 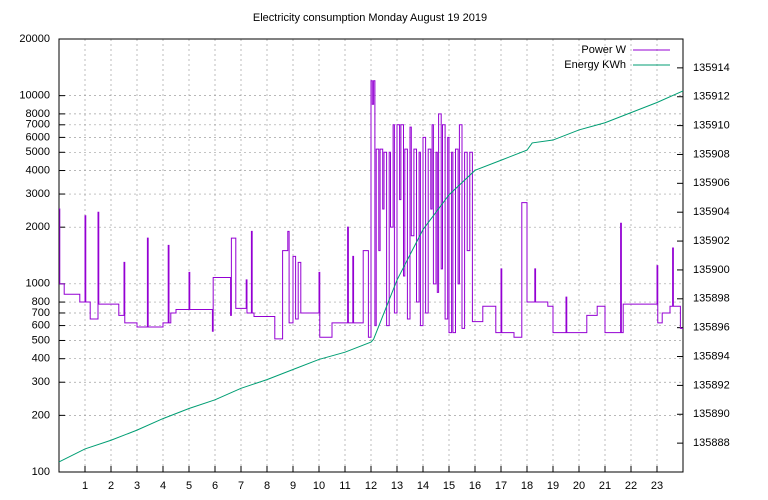 I want to click on x-tick-label: 4, so click(x=163, y=486).